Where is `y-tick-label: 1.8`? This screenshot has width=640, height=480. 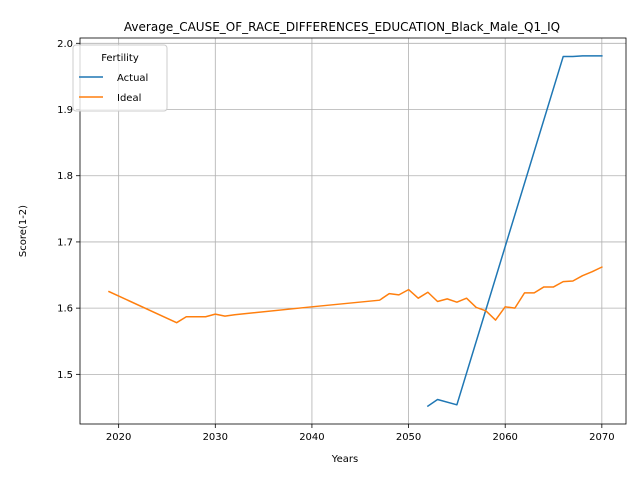
y-tick-label: 1.8 is located at coordinates (65, 176).